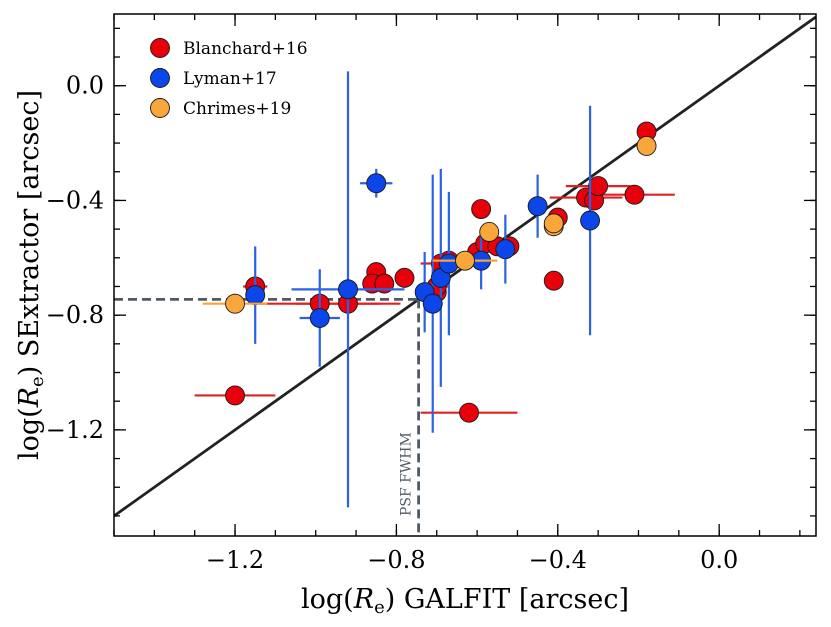 This screenshot has height=627, width=831. What do you see at coordinates (85, 86) in the screenshot?
I see `y-tick-label: 0.0` at bounding box center [85, 86].